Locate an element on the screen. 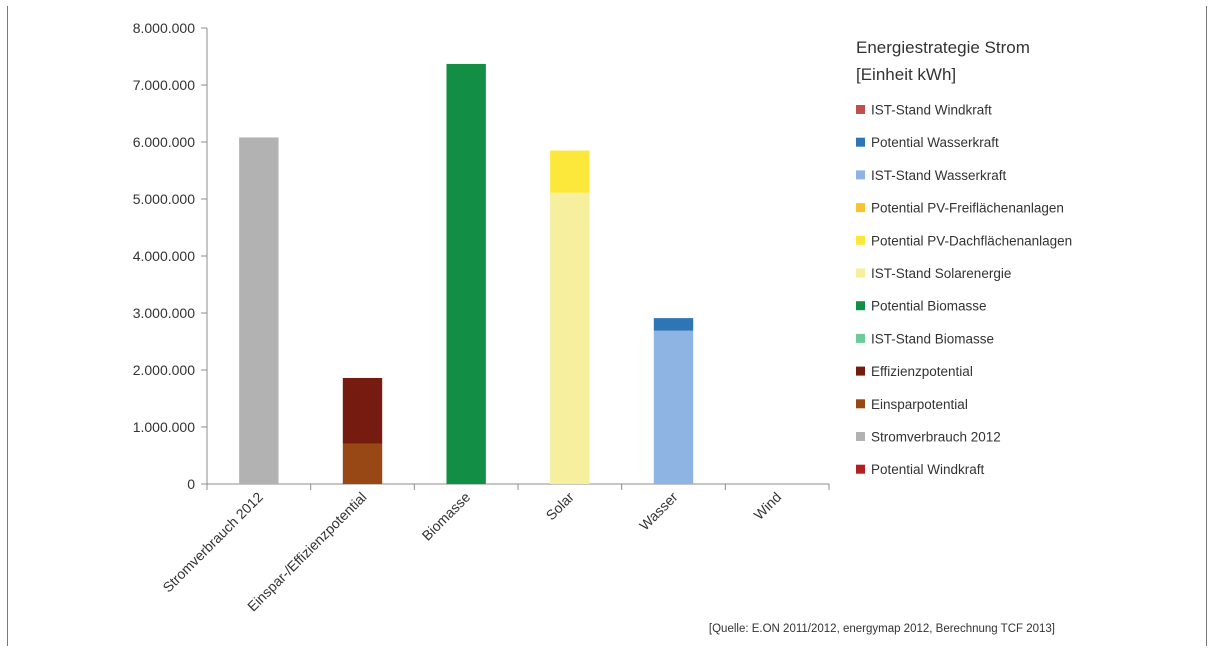  x-category-label: Wasser is located at coordinates (658, 511).